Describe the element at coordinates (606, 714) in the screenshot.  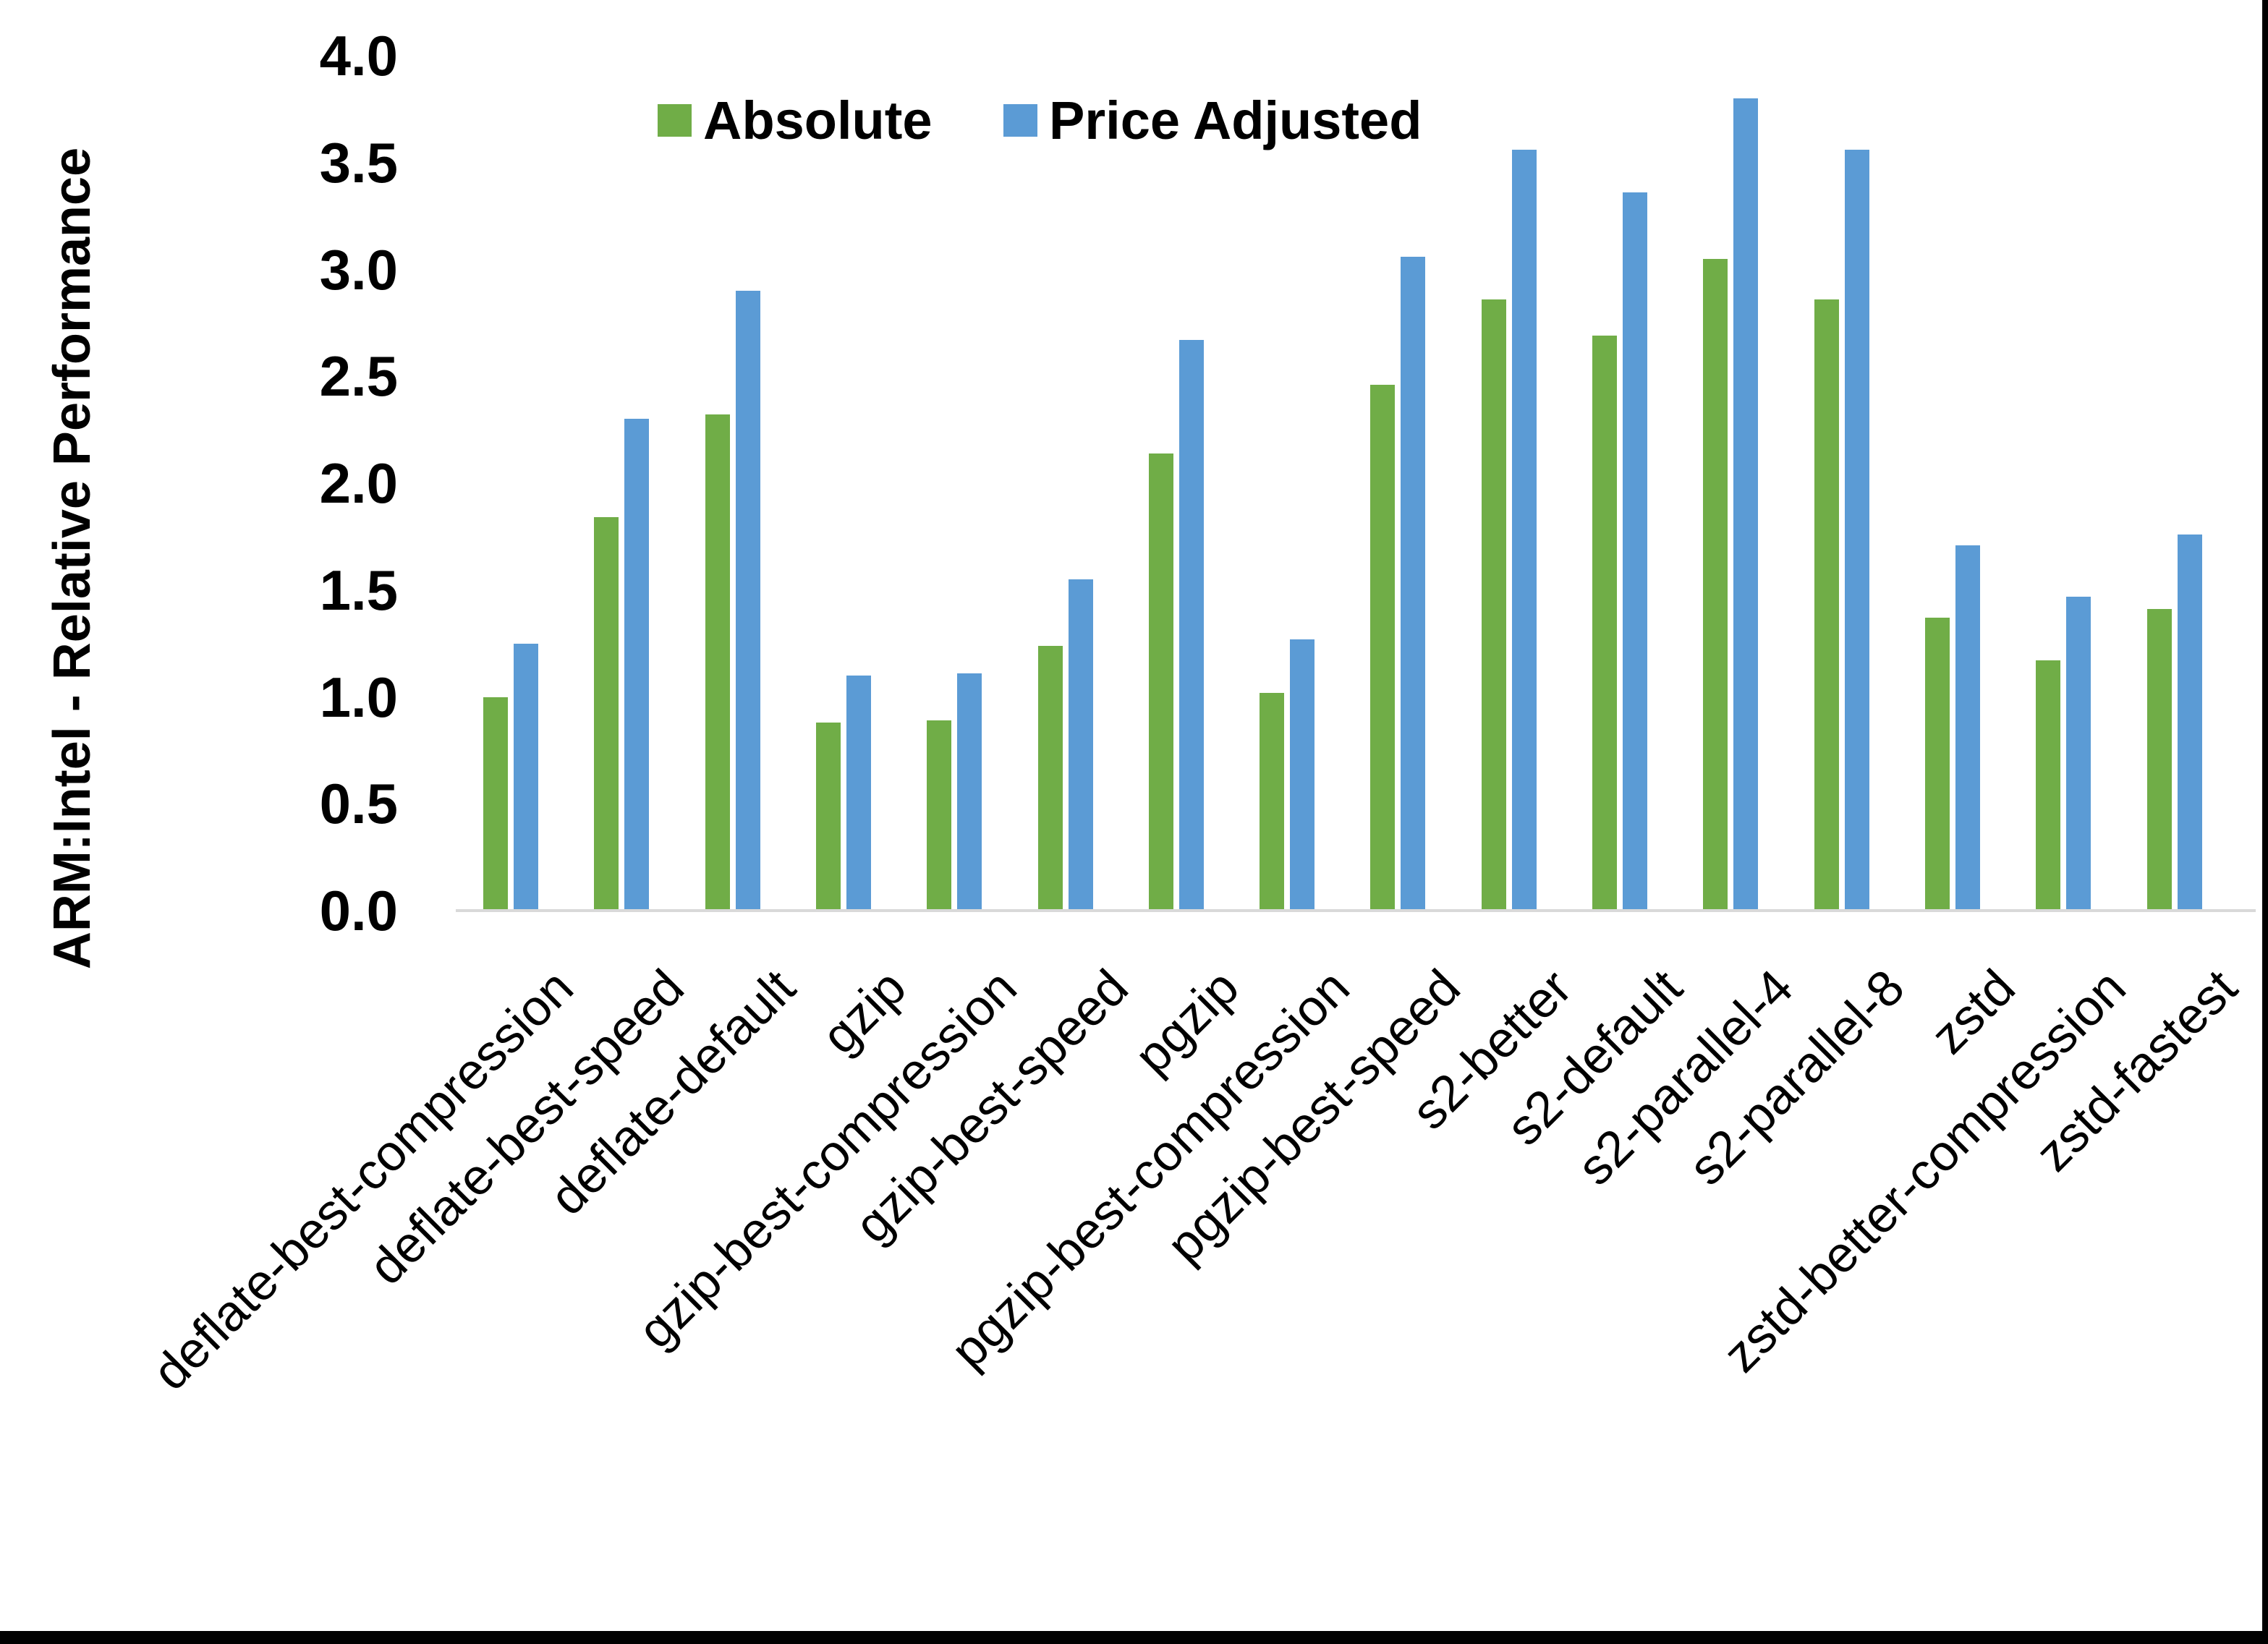
I see `bar-absolute-deflate-best-speed` at that location.